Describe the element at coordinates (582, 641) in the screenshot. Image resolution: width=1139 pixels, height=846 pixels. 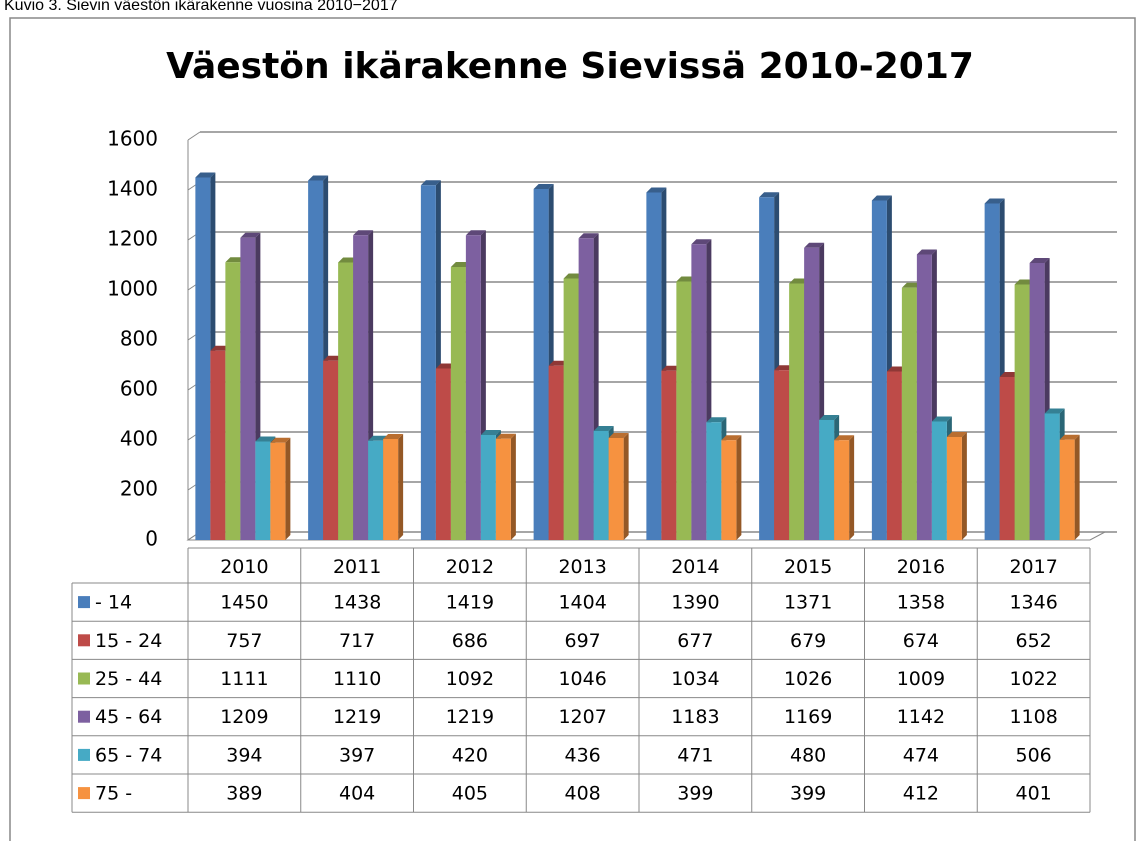
I see `table-cell: 697` at that location.